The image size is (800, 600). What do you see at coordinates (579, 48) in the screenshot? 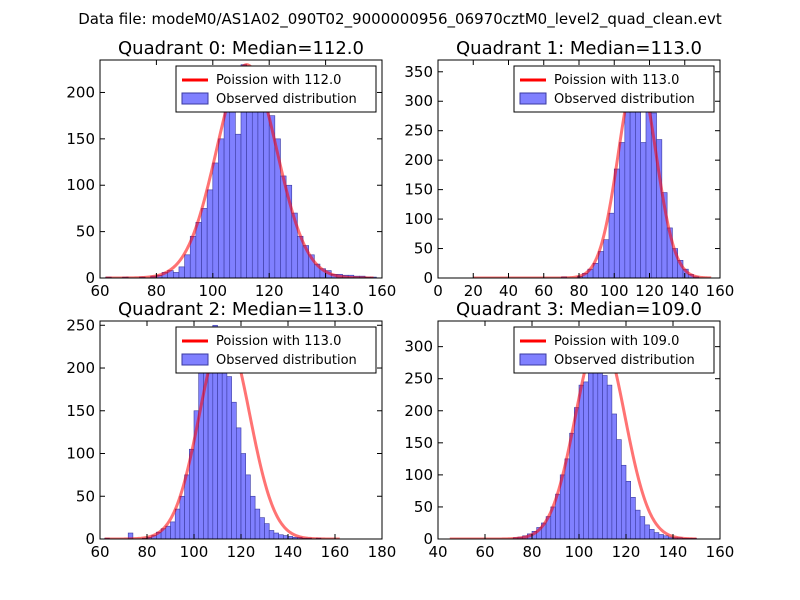
I see `chart-title: Quadrant 1: Median=113.0` at bounding box center [579, 48].